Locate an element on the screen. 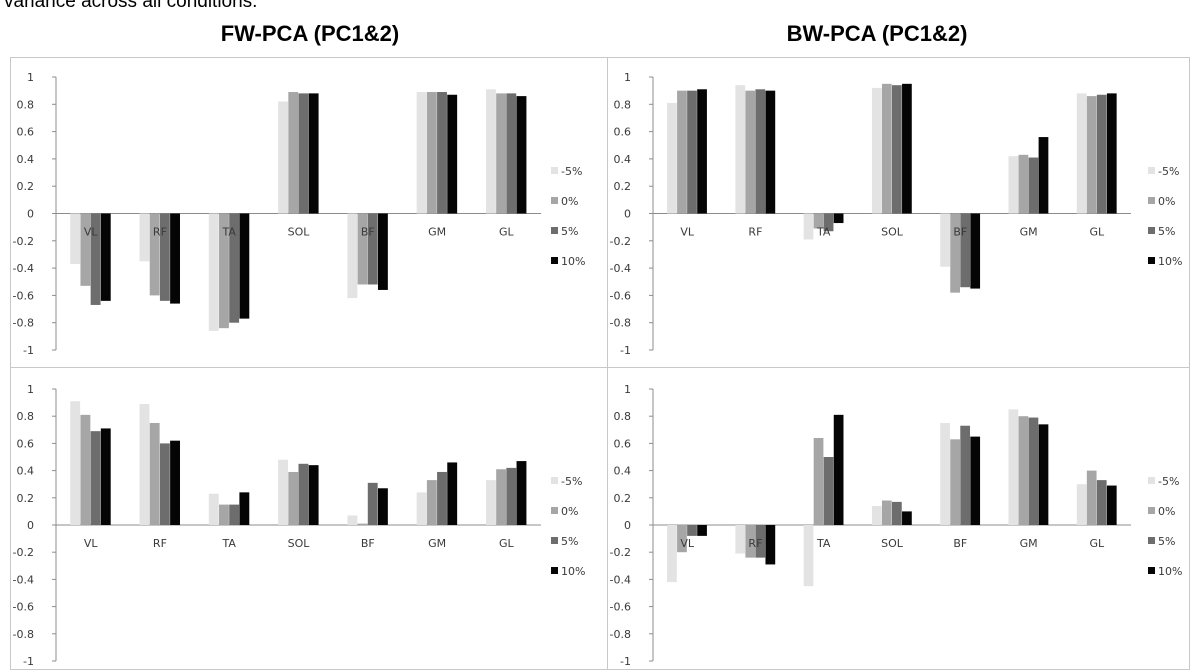 This screenshot has height=671, width=1190. figure-caption: variance across all conditions. is located at coordinates (131, 6).